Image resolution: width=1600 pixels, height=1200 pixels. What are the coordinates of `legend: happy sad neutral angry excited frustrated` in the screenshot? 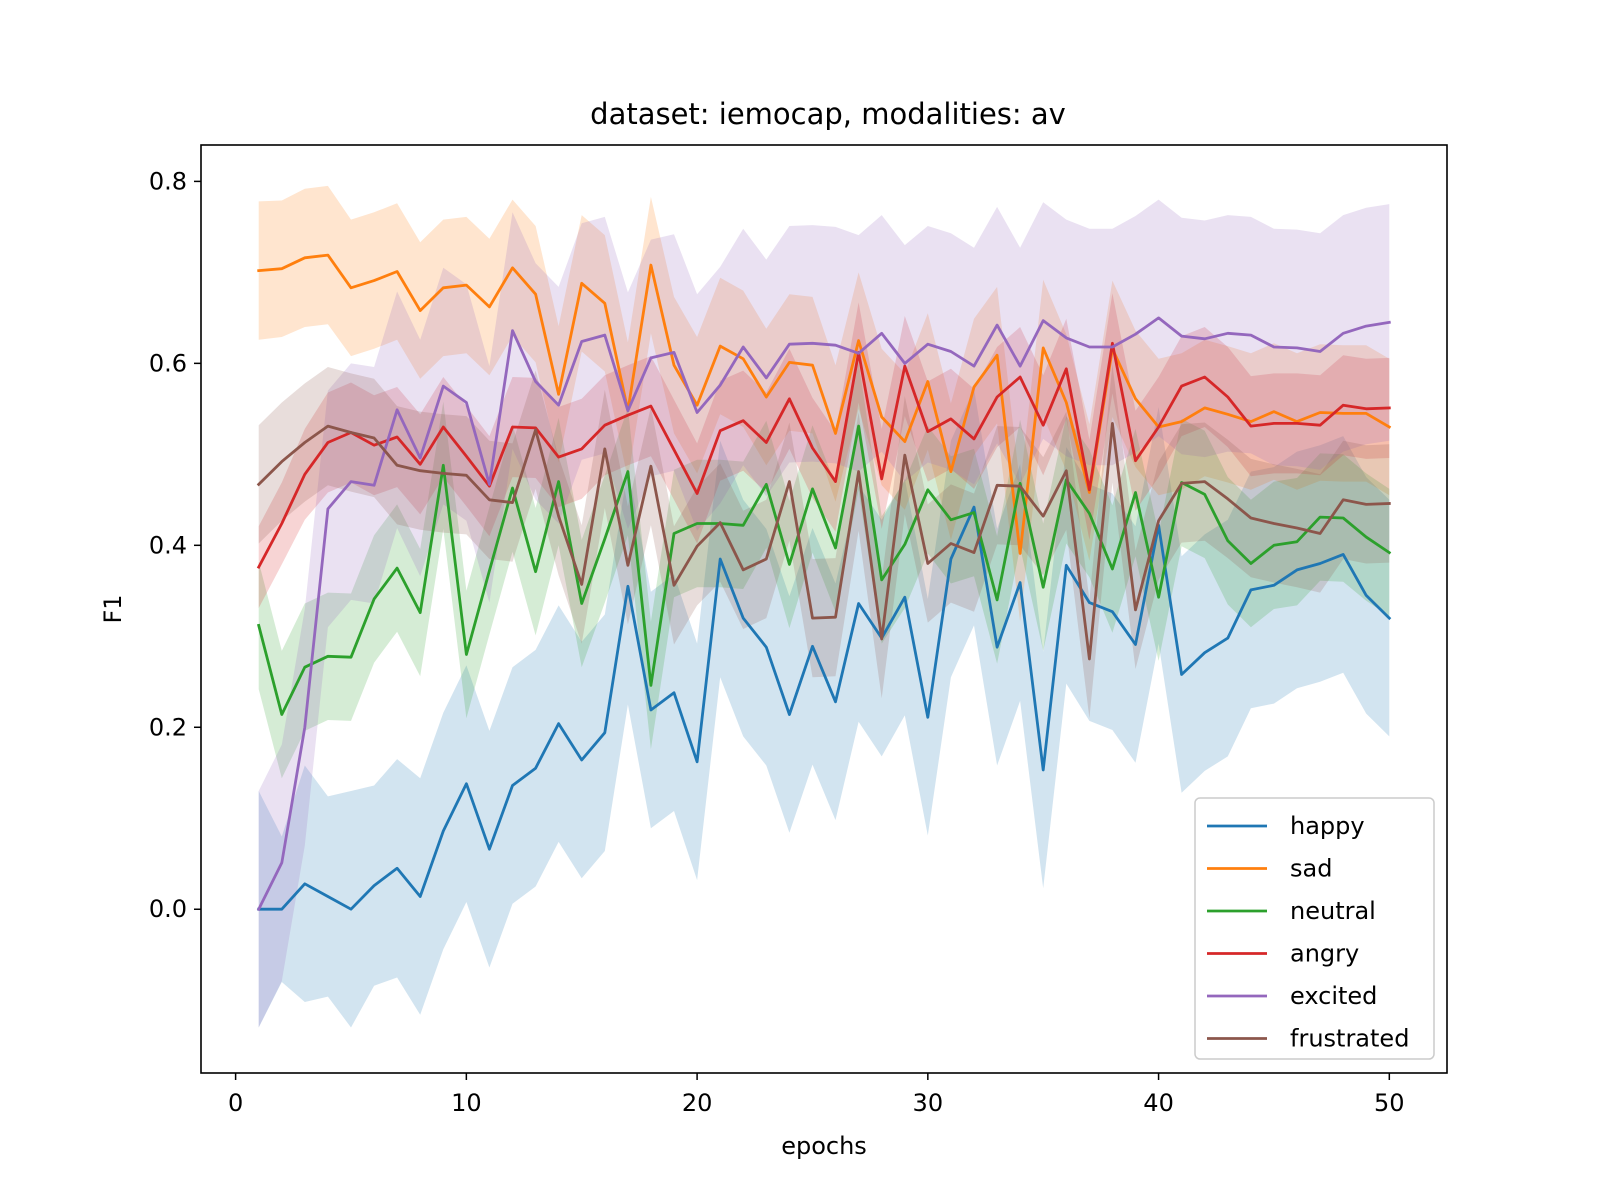 It's located at (1314, 928).